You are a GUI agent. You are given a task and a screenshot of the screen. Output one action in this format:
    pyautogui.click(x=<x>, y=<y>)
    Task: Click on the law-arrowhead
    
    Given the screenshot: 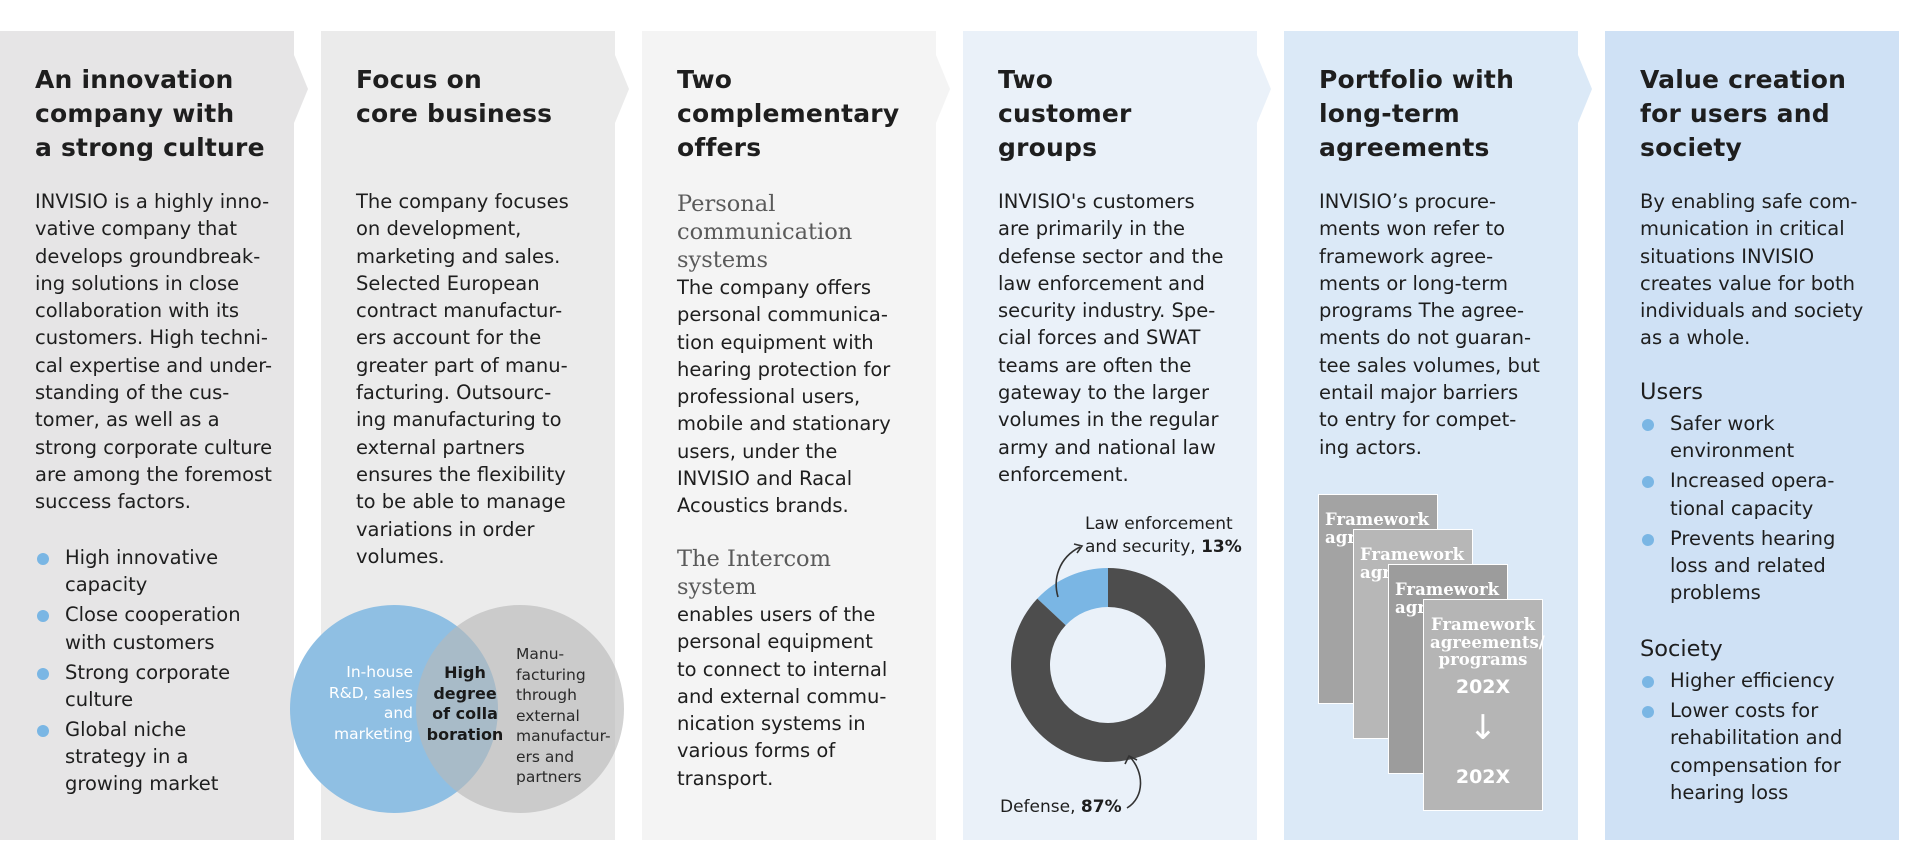 What is the action you would take?
    pyautogui.click(x=1078, y=548)
    